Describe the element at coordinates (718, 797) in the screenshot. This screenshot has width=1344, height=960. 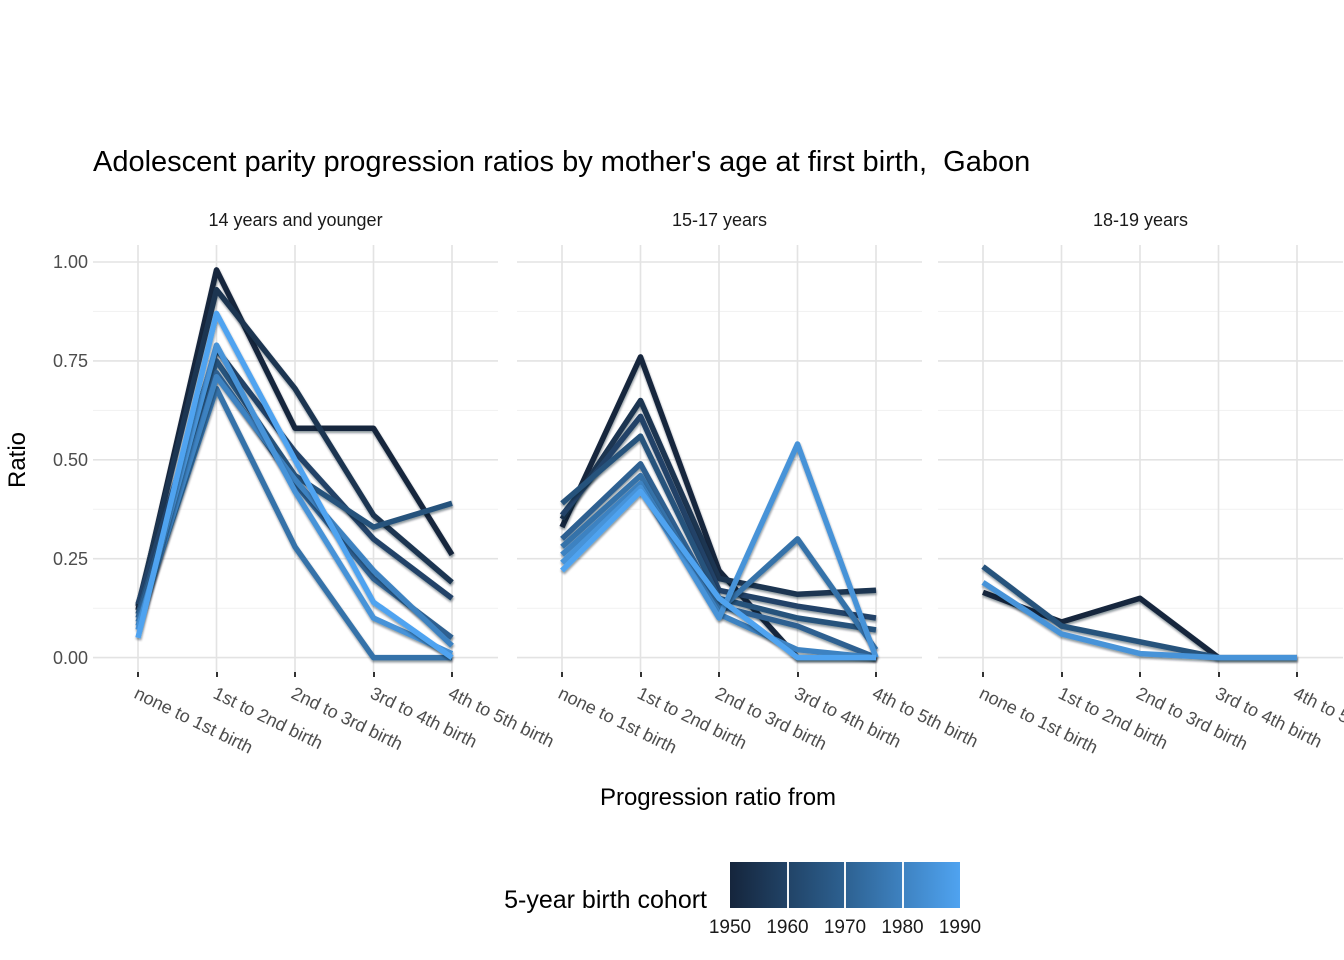
I see `x-axis-title: Progression ratio from` at that location.